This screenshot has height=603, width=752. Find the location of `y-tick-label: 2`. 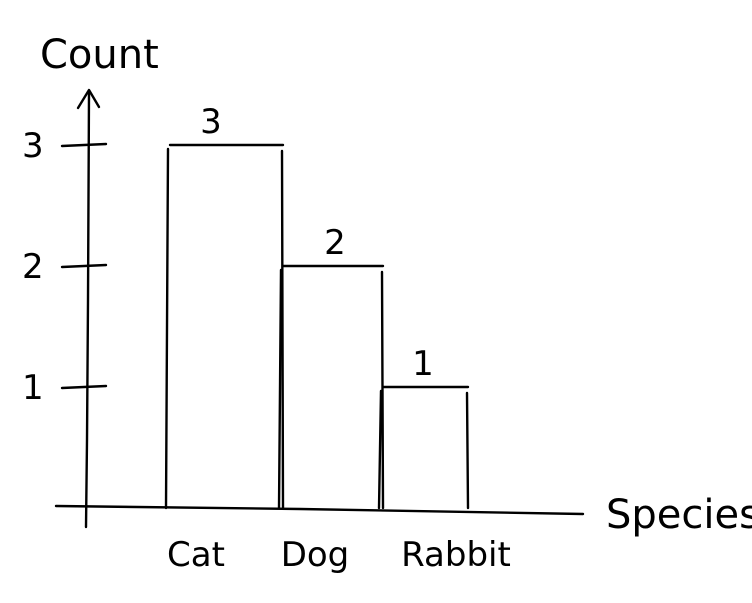

y-tick-label: 2 is located at coordinates (33, 267).